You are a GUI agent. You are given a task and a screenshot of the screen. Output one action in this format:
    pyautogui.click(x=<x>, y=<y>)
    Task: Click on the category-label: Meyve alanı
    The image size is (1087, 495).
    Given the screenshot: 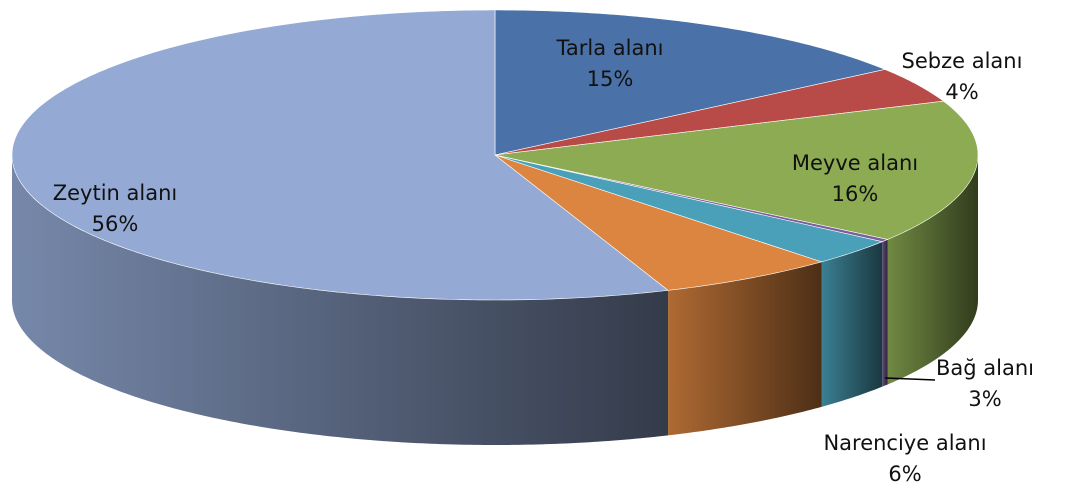 What is the action you would take?
    pyautogui.click(x=855, y=163)
    